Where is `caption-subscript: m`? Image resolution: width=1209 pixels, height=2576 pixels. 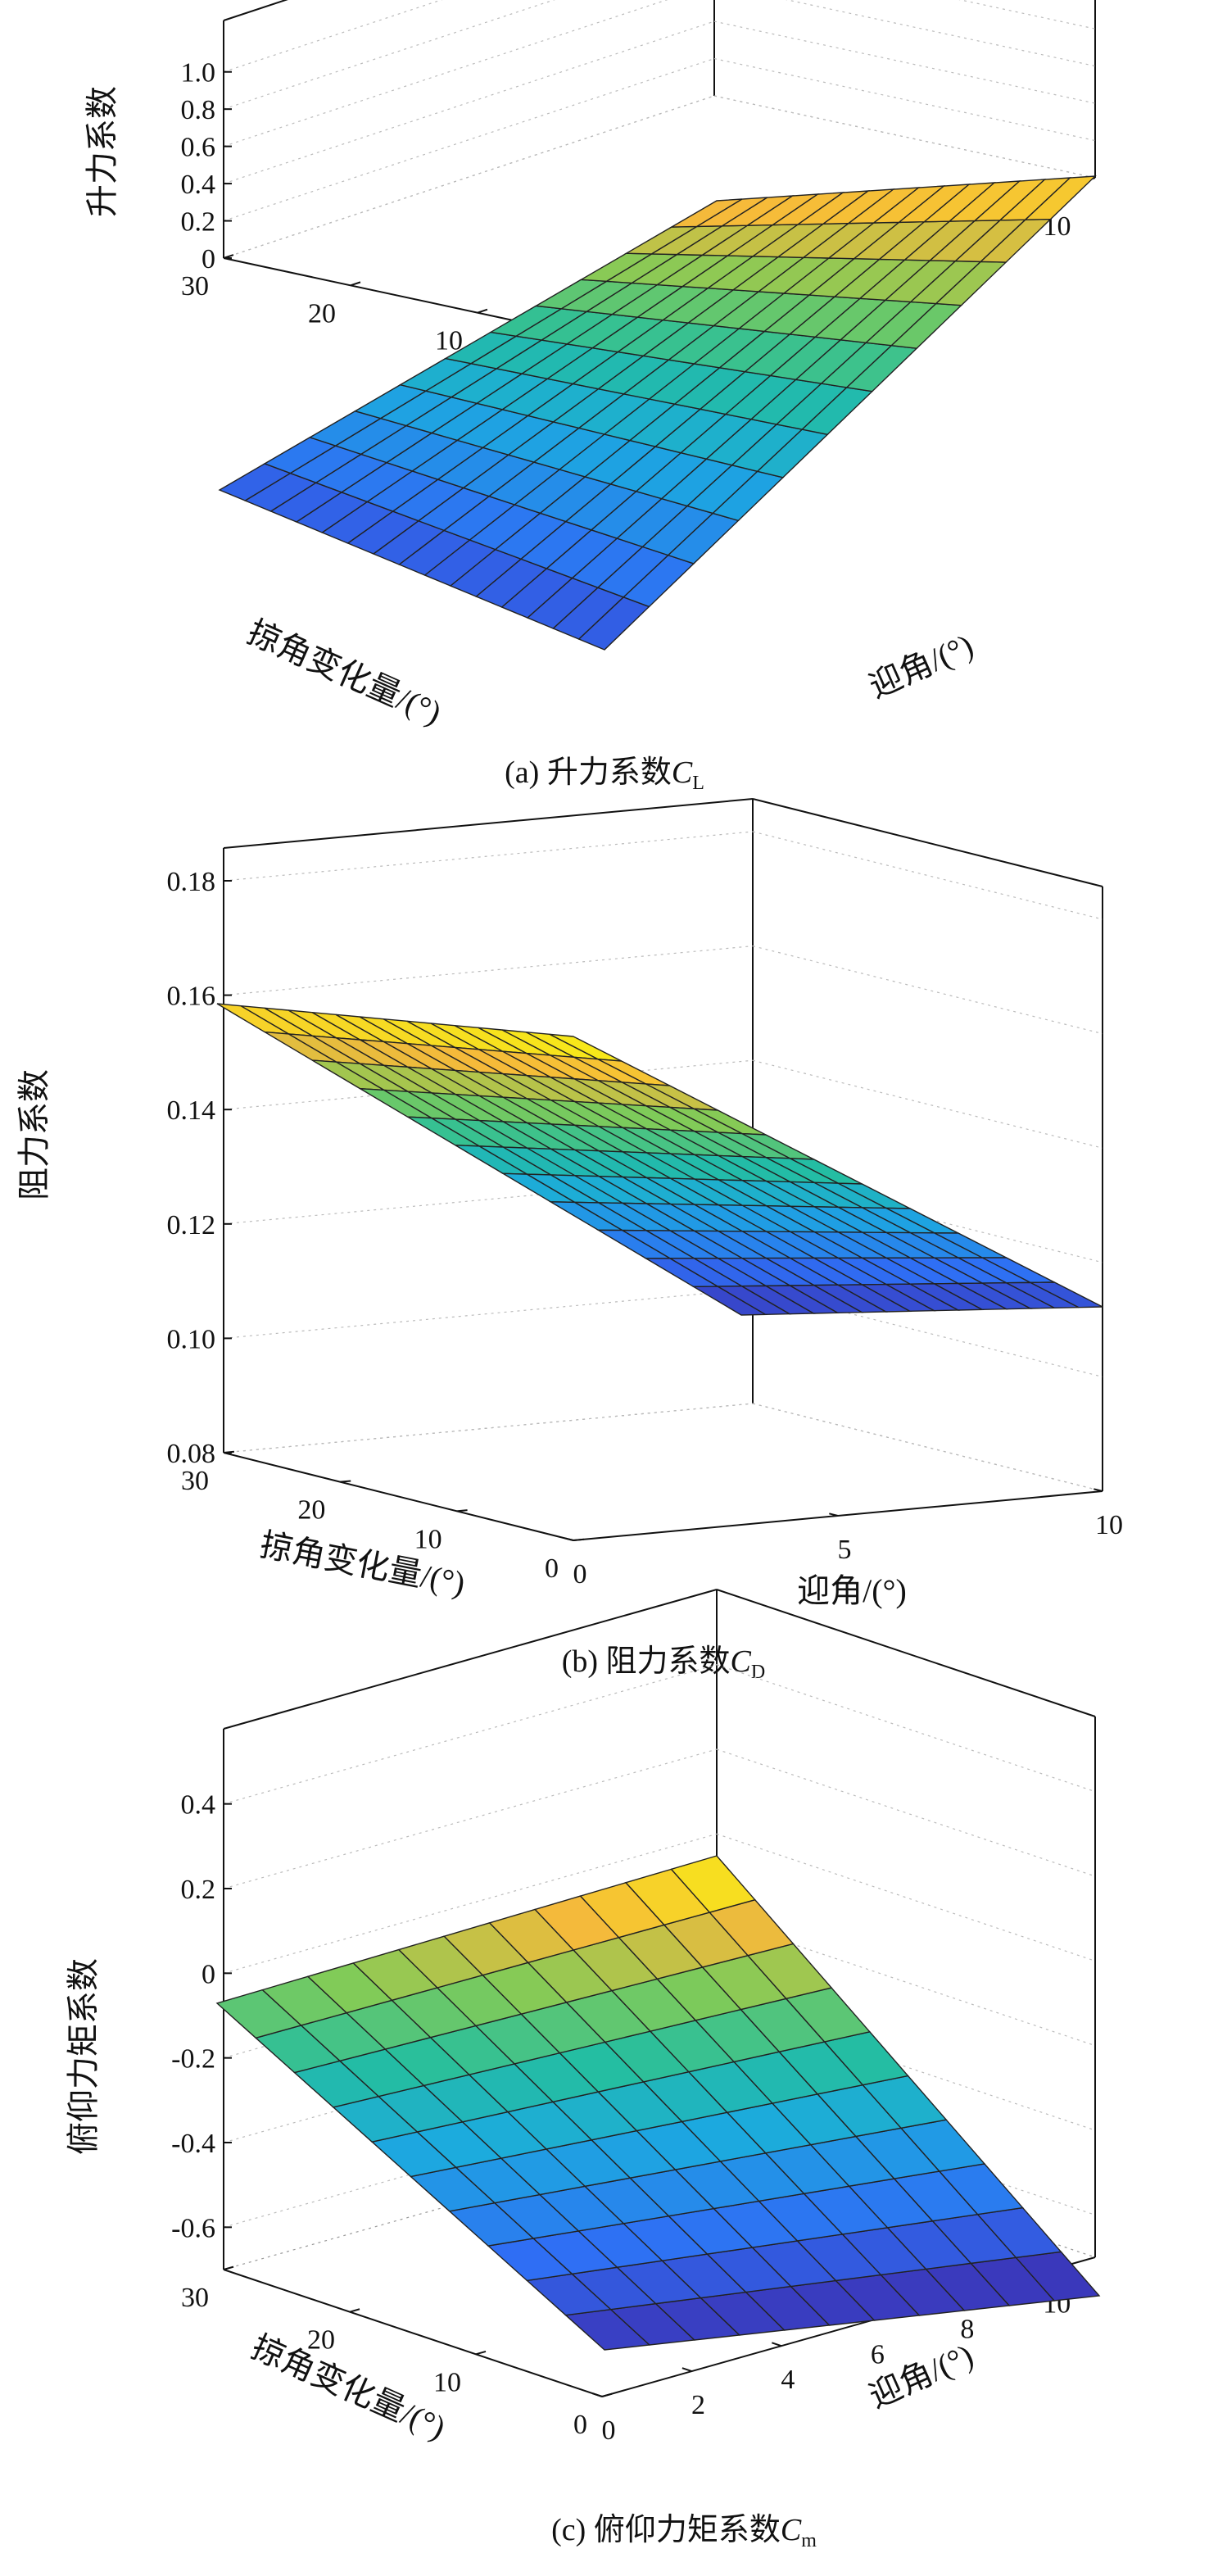 caption-subscript: m is located at coordinates (809, 2540).